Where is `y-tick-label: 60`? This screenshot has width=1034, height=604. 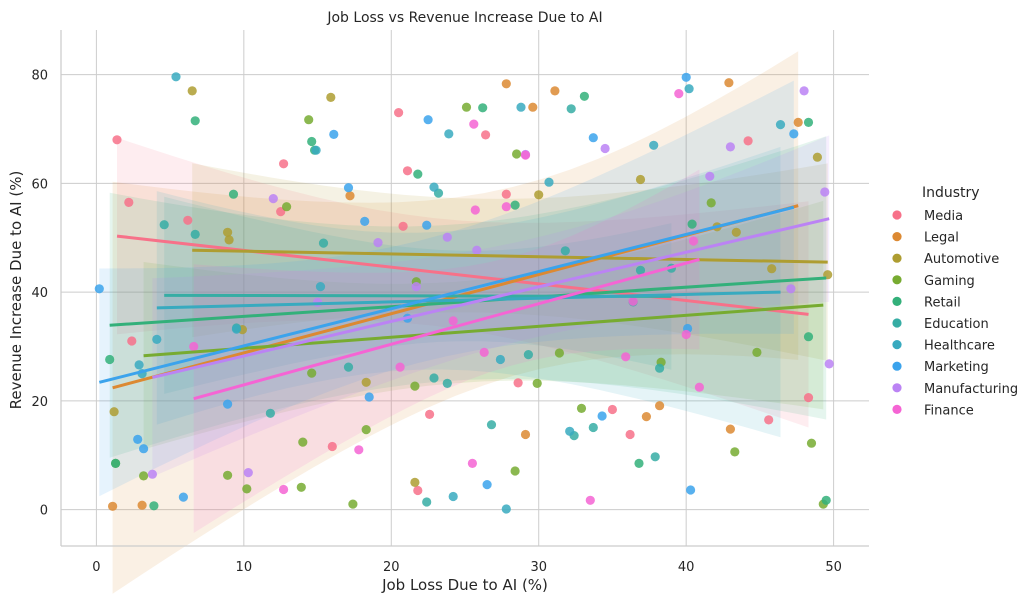
y-tick-label: 60 is located at coordinates (39, 184).